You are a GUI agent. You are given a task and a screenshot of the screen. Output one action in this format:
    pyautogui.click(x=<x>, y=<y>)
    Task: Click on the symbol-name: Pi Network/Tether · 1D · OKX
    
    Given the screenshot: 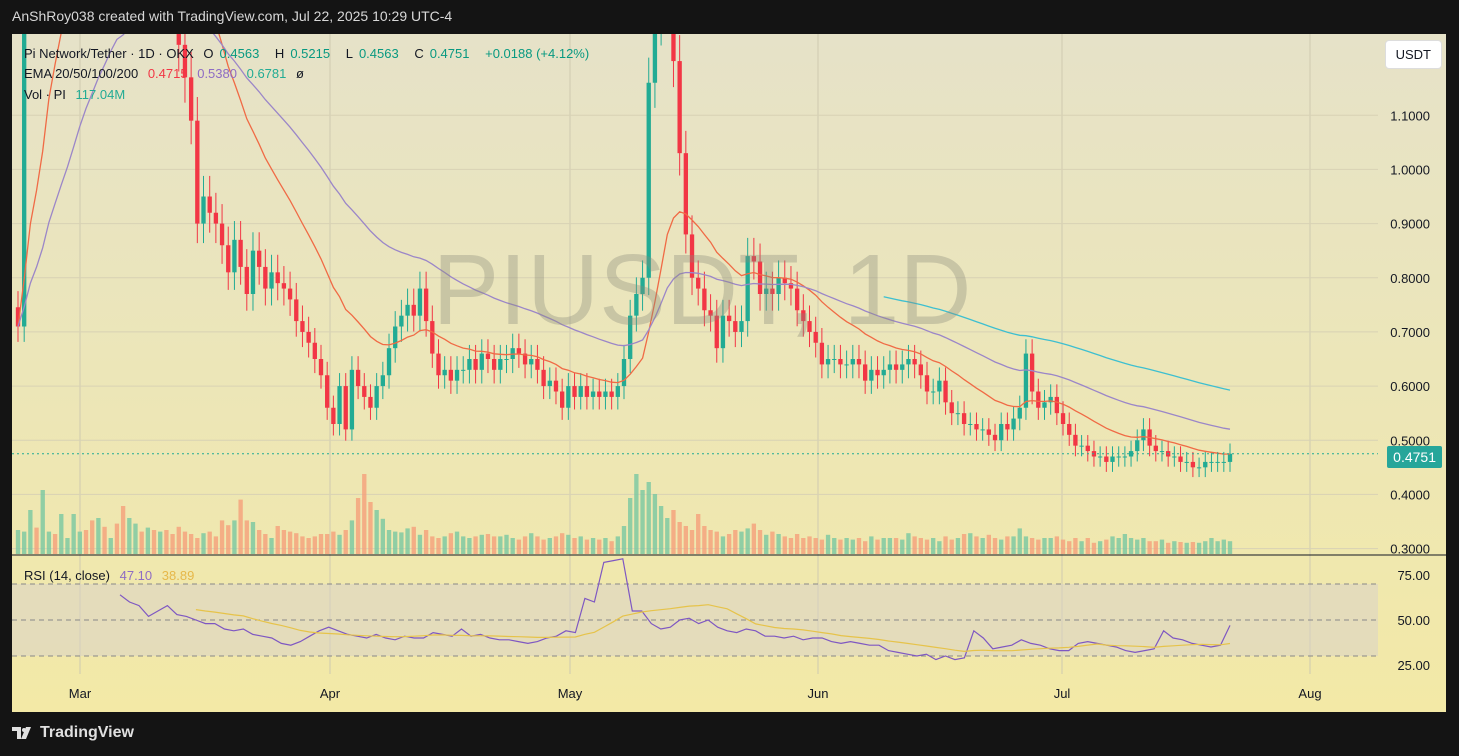 What is the action you would take?
    pyautogui.click(x=109, y=53)
    